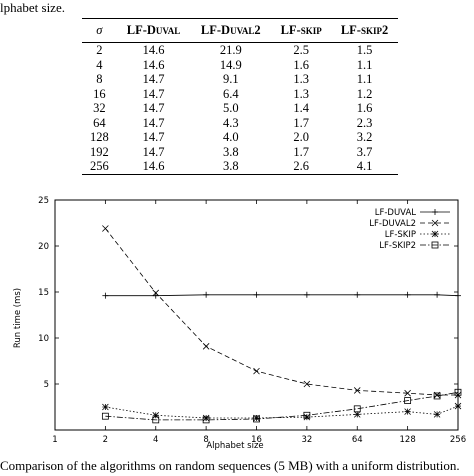  What do you see at coordinates (364, 30) in the screenshot?
I see `header-lf-skip2: LF-skip2` at bounding box center [364, 30].